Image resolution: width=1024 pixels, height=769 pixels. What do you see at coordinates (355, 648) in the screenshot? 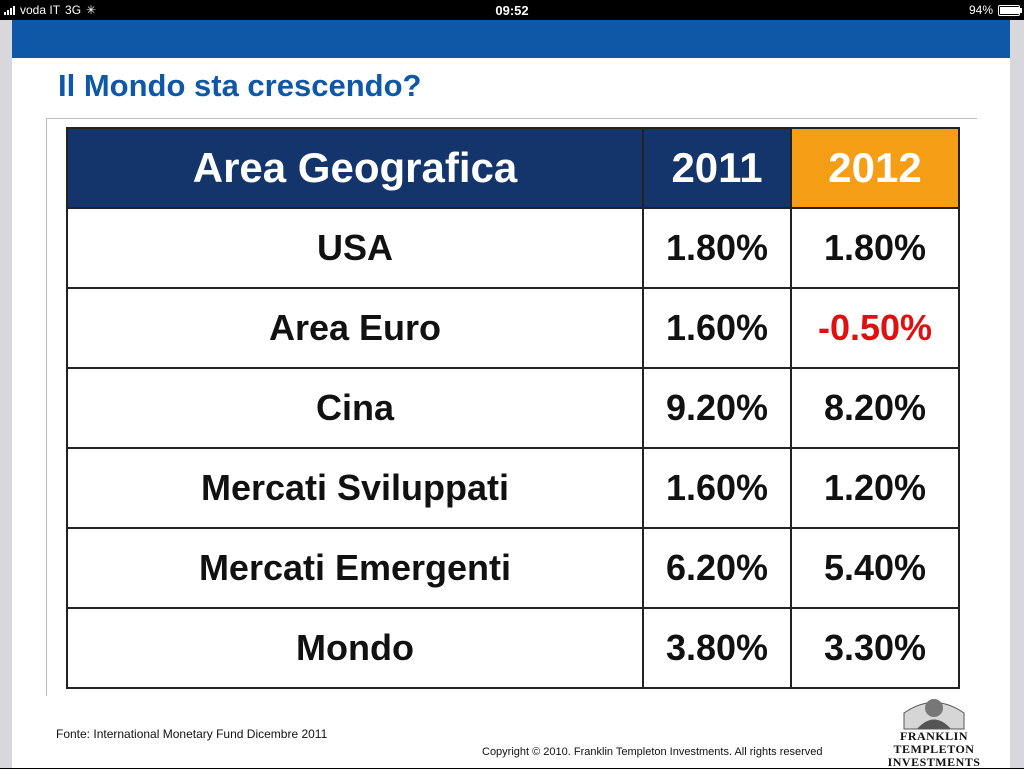
I see `area-cell: Mondo` at bounding box center [355, 648].